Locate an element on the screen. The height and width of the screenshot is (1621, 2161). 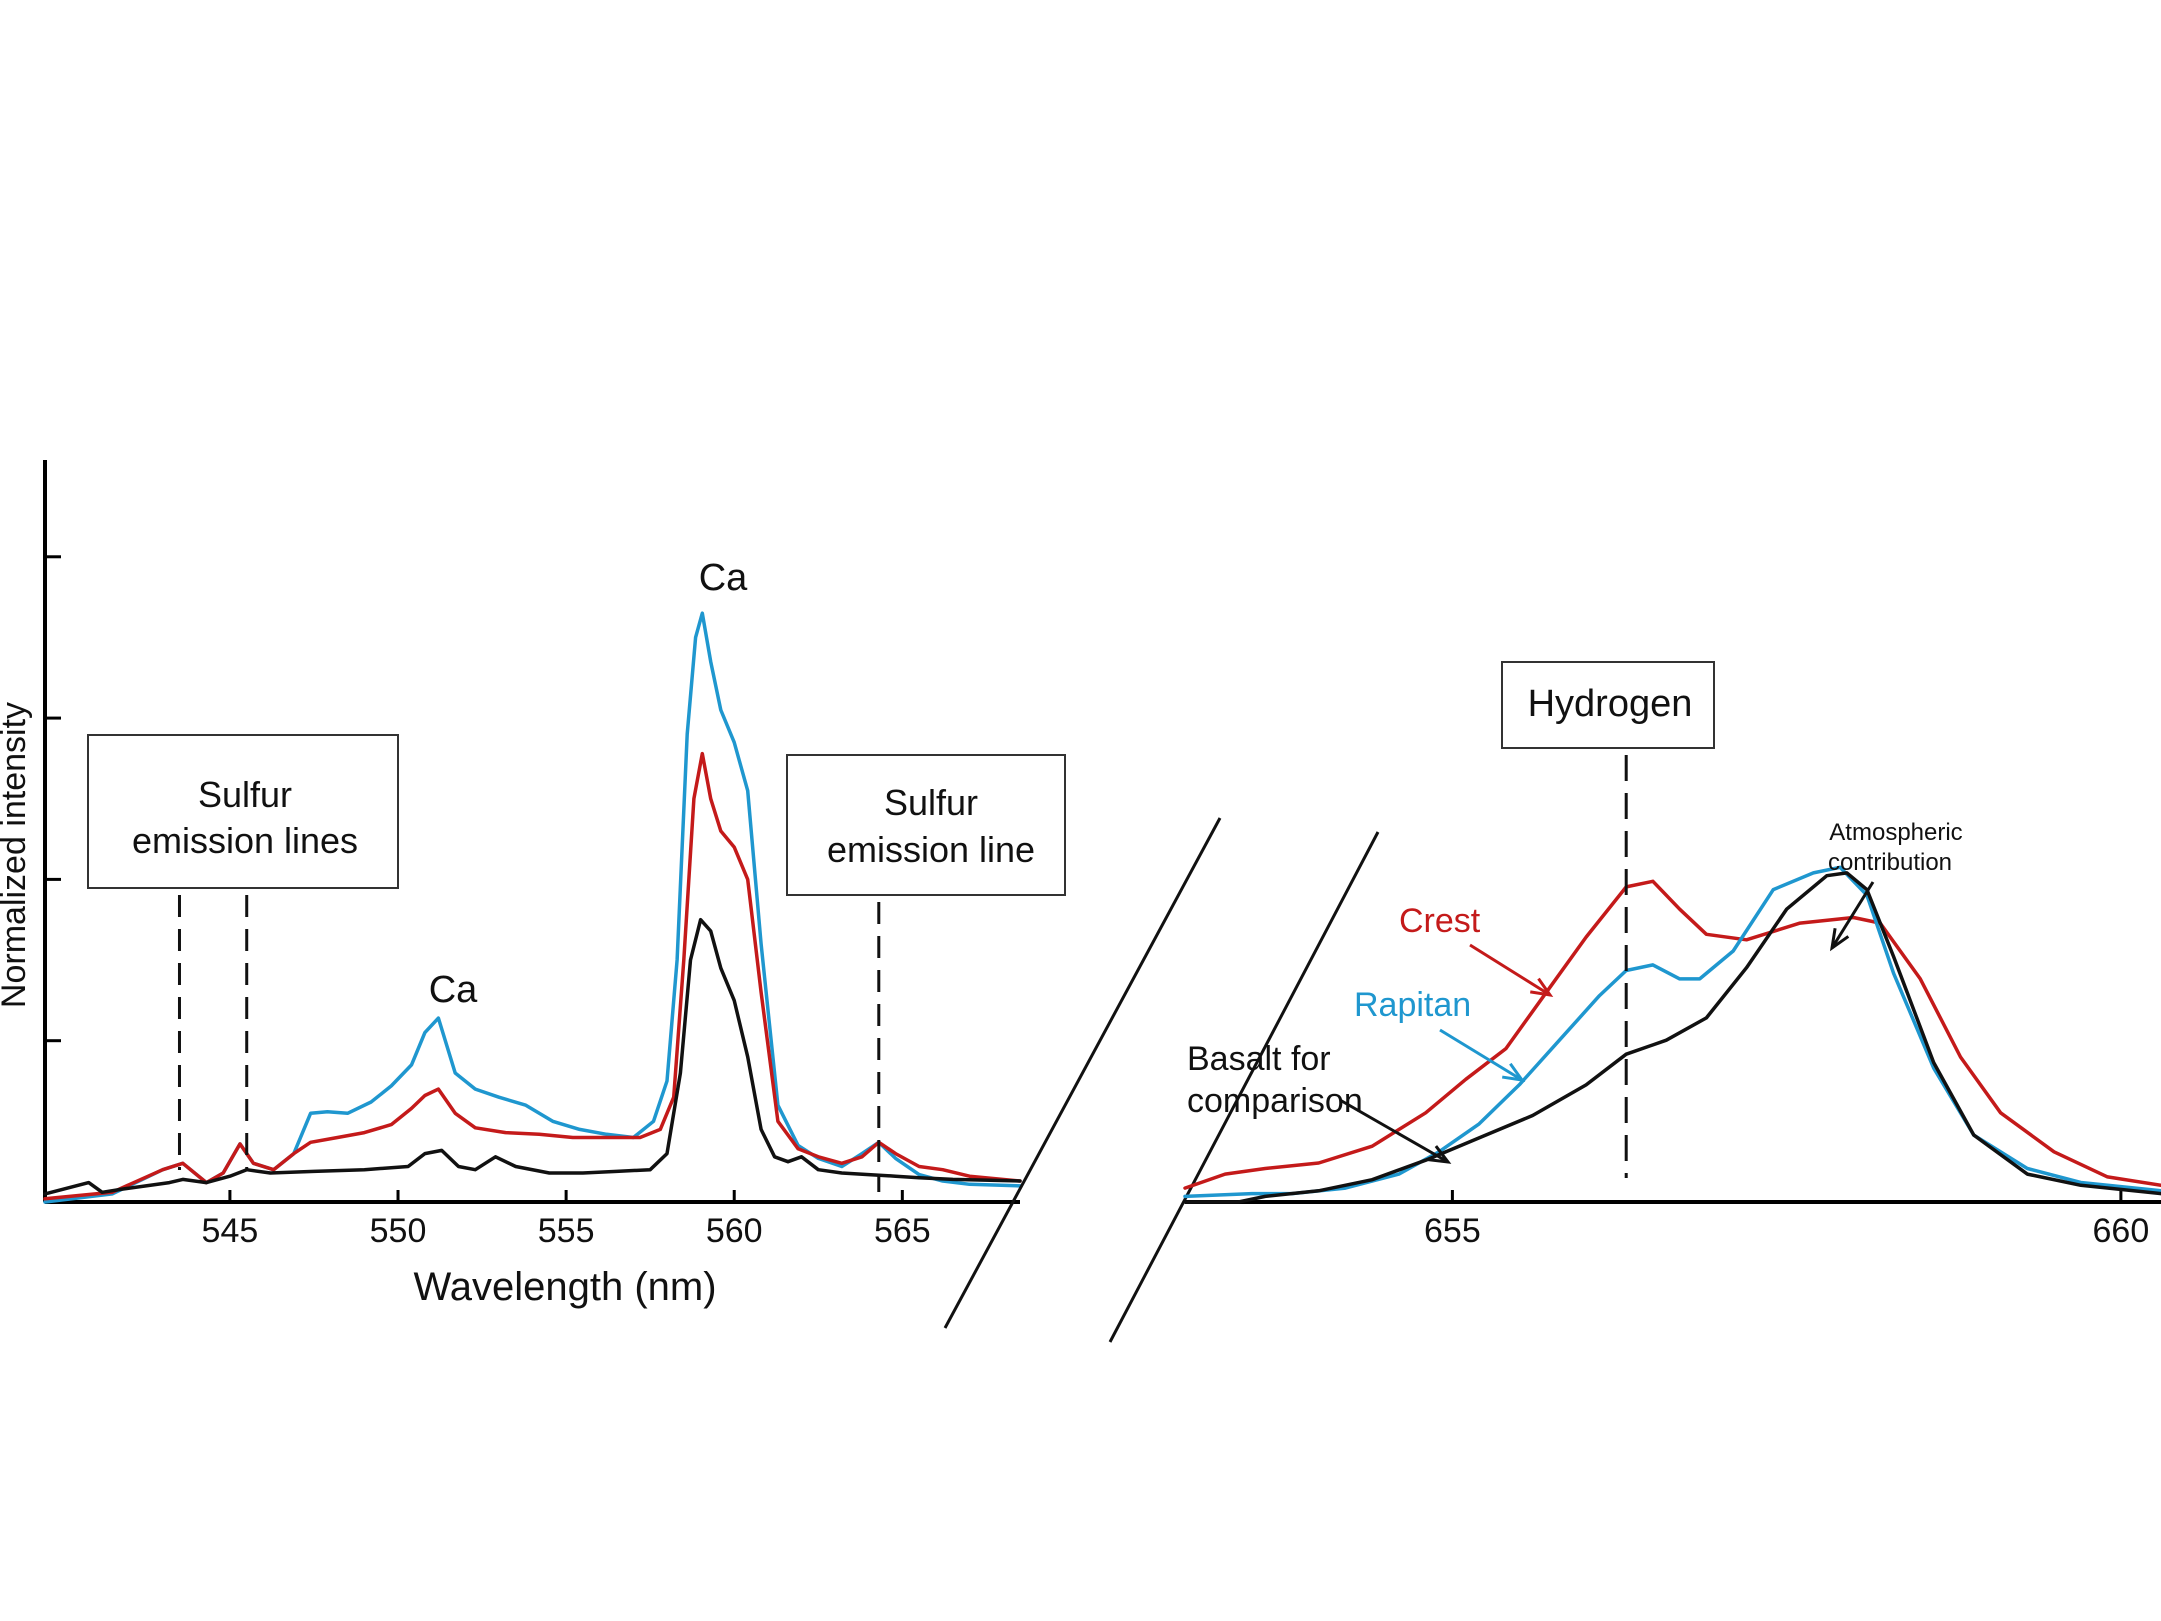
ca-label-small: Ca is located at coordinates (453, 990).